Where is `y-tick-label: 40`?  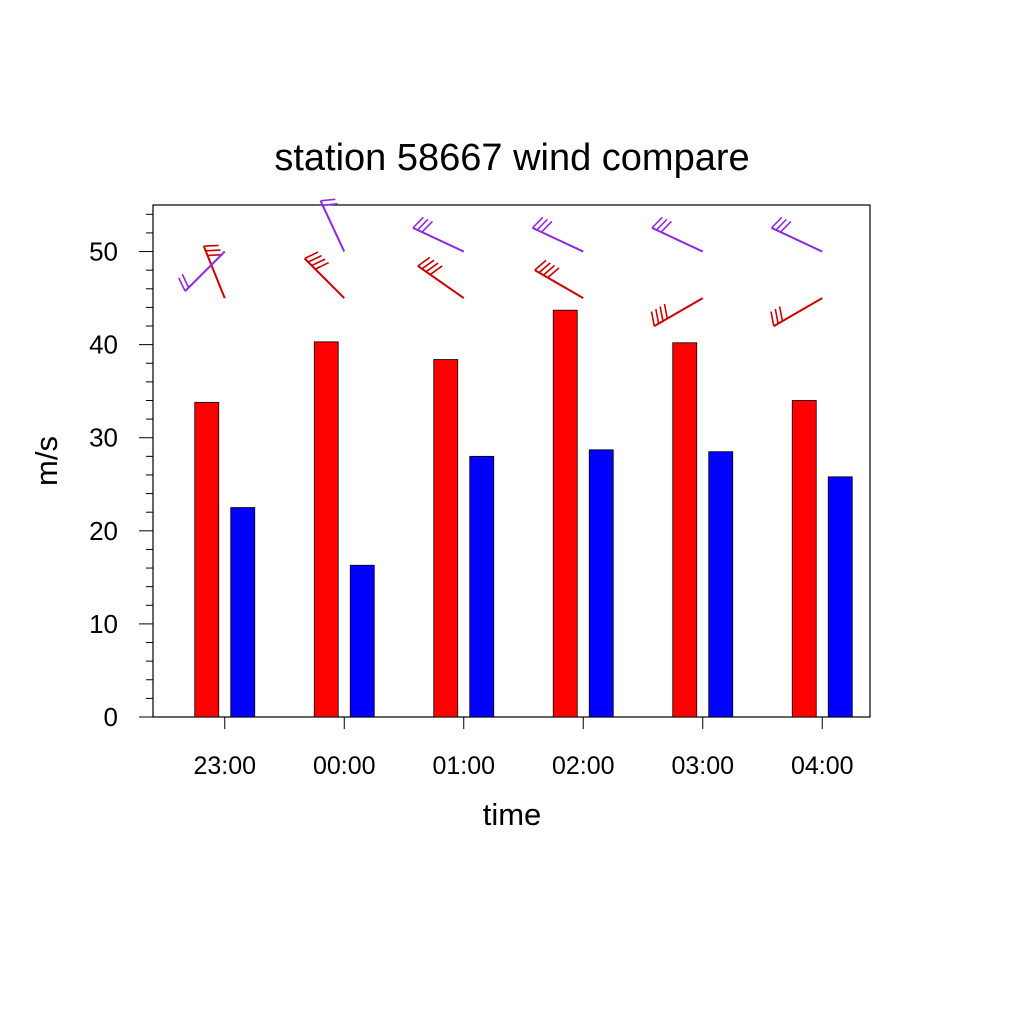 y-tick-label: 40 is located at coordinates (103, 345).